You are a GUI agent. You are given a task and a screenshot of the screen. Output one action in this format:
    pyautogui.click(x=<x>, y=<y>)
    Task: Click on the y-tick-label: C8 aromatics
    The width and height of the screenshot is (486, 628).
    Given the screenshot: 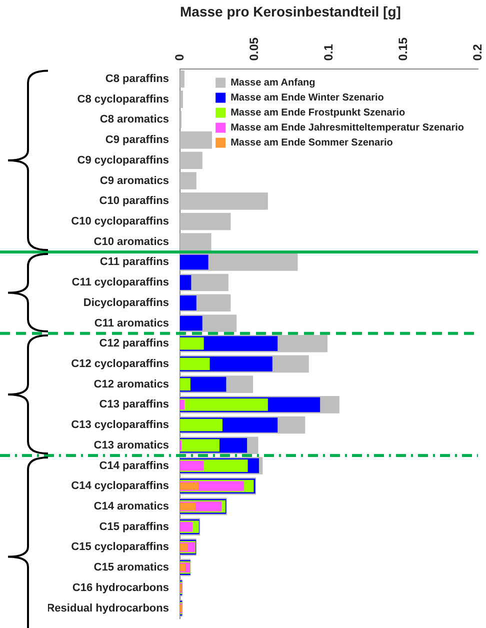 What is the action you would take?
    pyautogui.click(x=134, y=120)
    